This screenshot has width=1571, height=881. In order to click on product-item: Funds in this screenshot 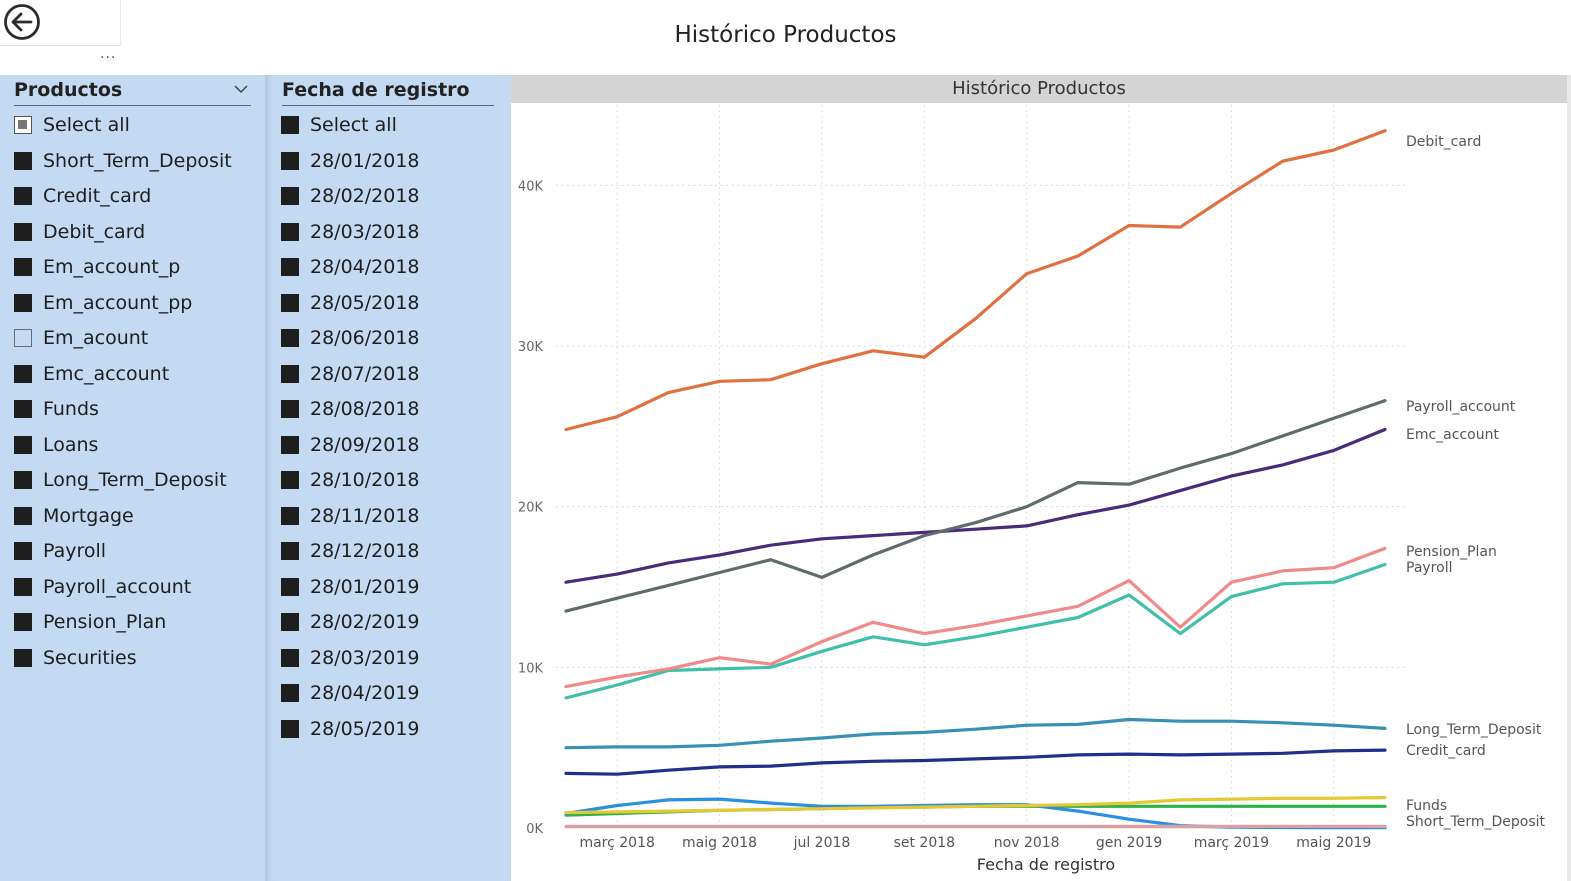, I will do `click(56, 409)`.